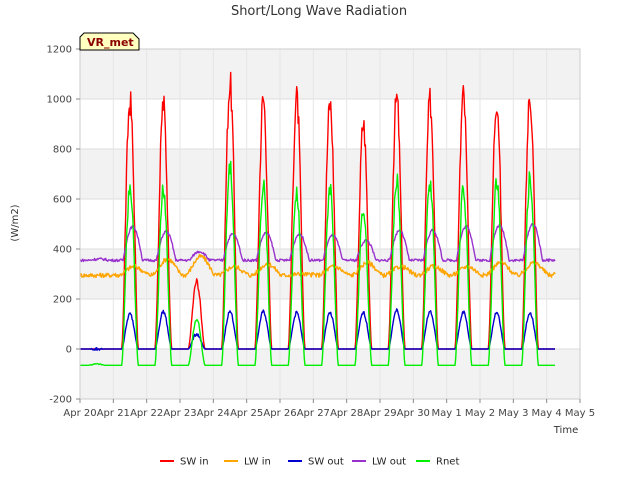 The width and height of the screenshot is (640, 480). I want to click on y-tick-label: 0, so click(69, 350).